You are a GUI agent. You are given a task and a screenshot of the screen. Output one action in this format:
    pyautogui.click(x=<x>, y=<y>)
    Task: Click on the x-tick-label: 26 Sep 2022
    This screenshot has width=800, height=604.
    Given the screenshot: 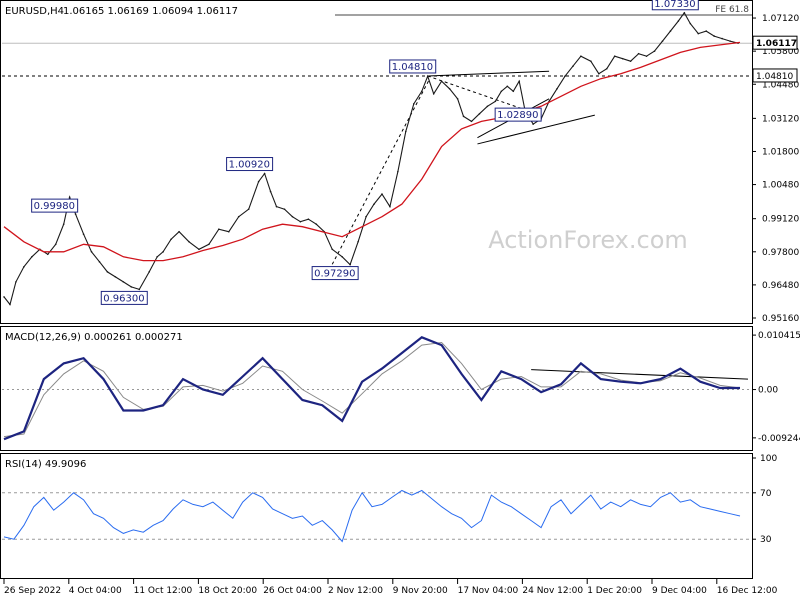 What is the action you would take?
    pyautogui.click(x=32, y=591)
    